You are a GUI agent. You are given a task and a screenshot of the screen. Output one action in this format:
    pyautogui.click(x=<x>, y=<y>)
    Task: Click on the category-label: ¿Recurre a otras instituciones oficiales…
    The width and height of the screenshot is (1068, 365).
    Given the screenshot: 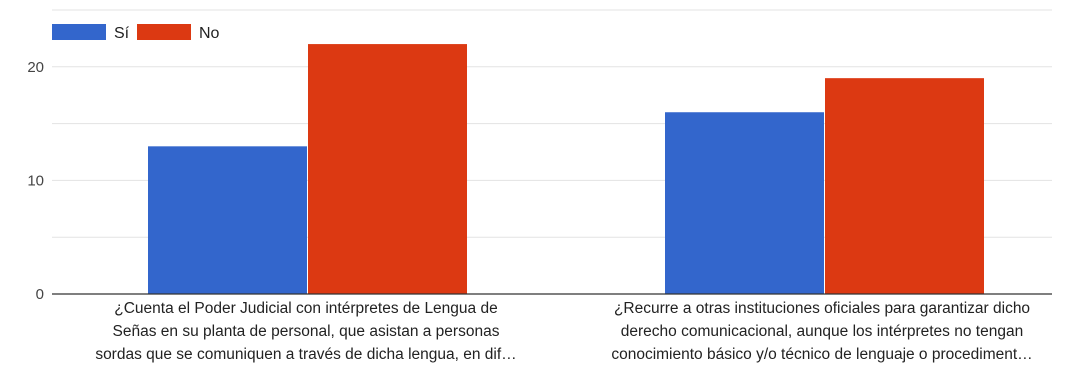 What is the action you would take?
    pyautogui.click(x=821, y=331)
    